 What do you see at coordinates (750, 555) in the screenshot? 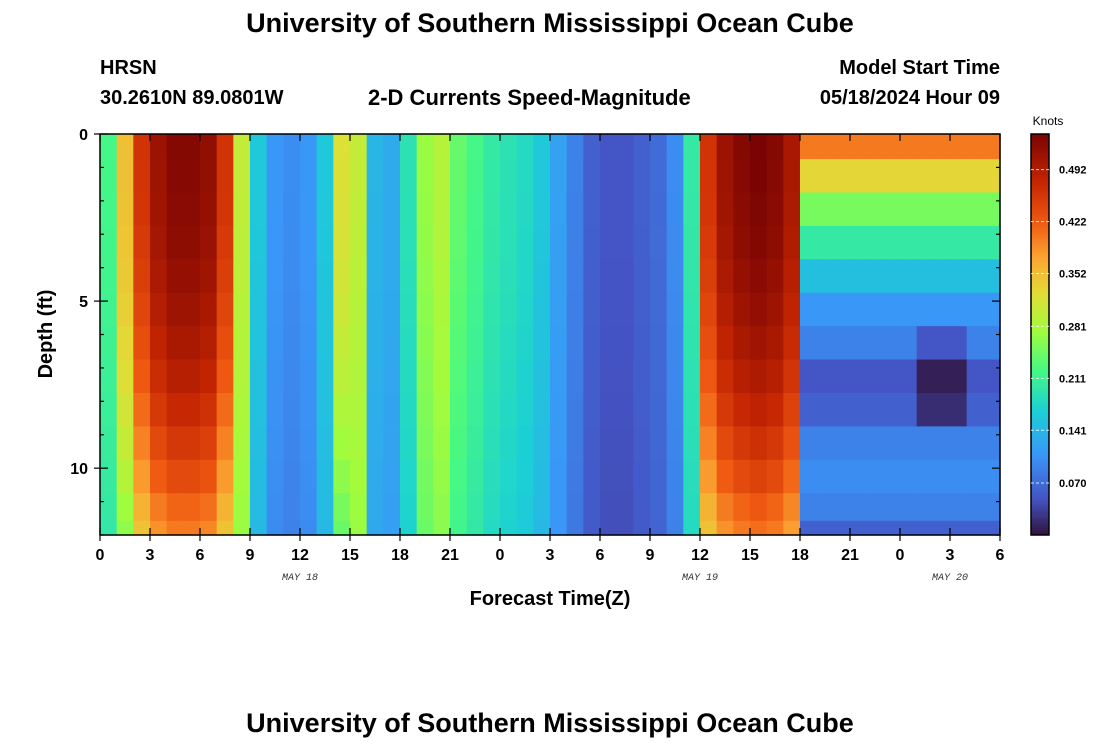
I see `x-tick-label: 15` at bounding box center [750, 555].